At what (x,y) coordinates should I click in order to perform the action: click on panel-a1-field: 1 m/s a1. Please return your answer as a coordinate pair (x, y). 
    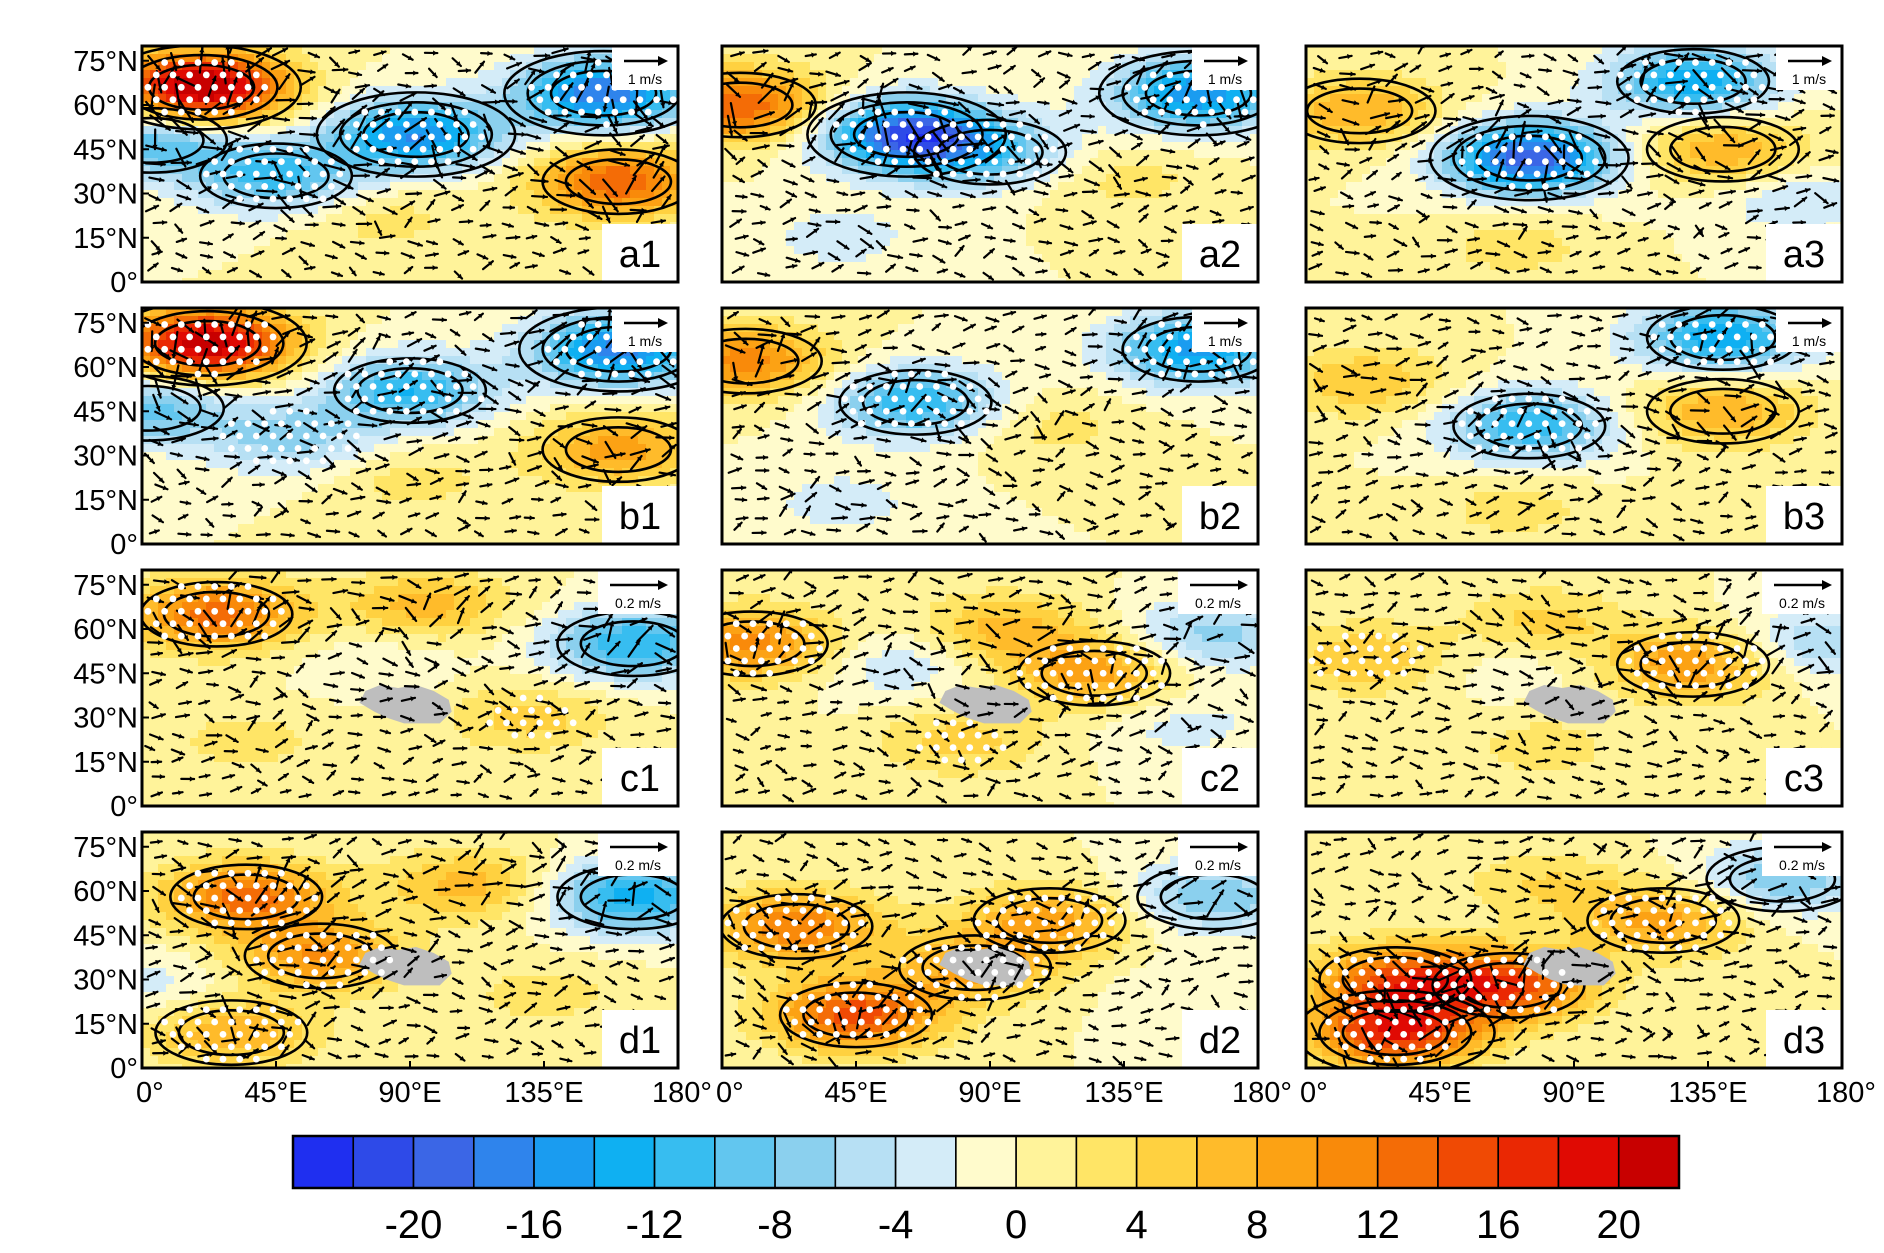
    Looking at the image, I should click on (410, 164).